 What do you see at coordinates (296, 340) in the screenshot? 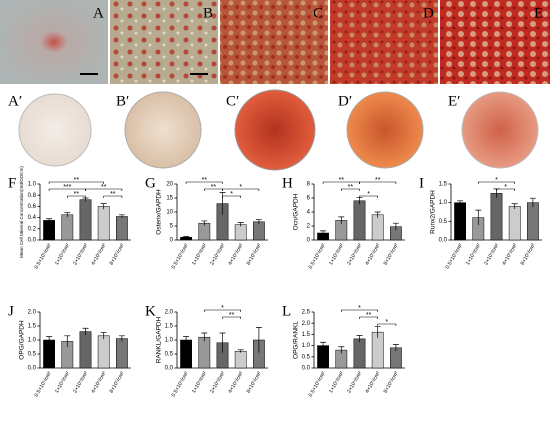
I see `y-axis-label: OPG/RANKL` at bounding box center [296, 340].